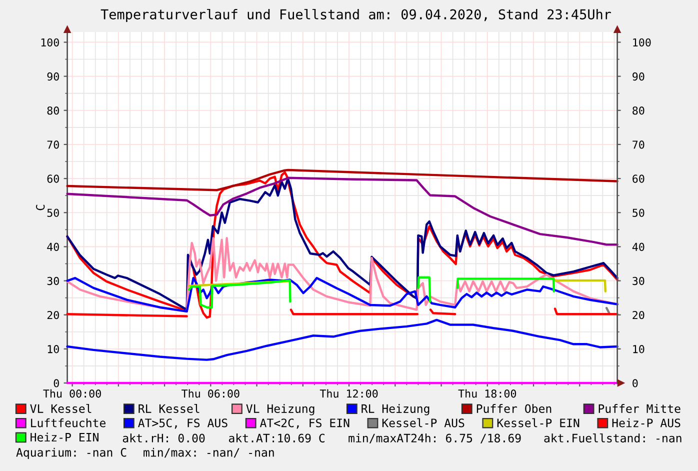 The image size is (698, 471). Describe the element at coordinates (305, 423) in the screenshot. I see `legend-label: AT<2C, FS EIN` at that location.